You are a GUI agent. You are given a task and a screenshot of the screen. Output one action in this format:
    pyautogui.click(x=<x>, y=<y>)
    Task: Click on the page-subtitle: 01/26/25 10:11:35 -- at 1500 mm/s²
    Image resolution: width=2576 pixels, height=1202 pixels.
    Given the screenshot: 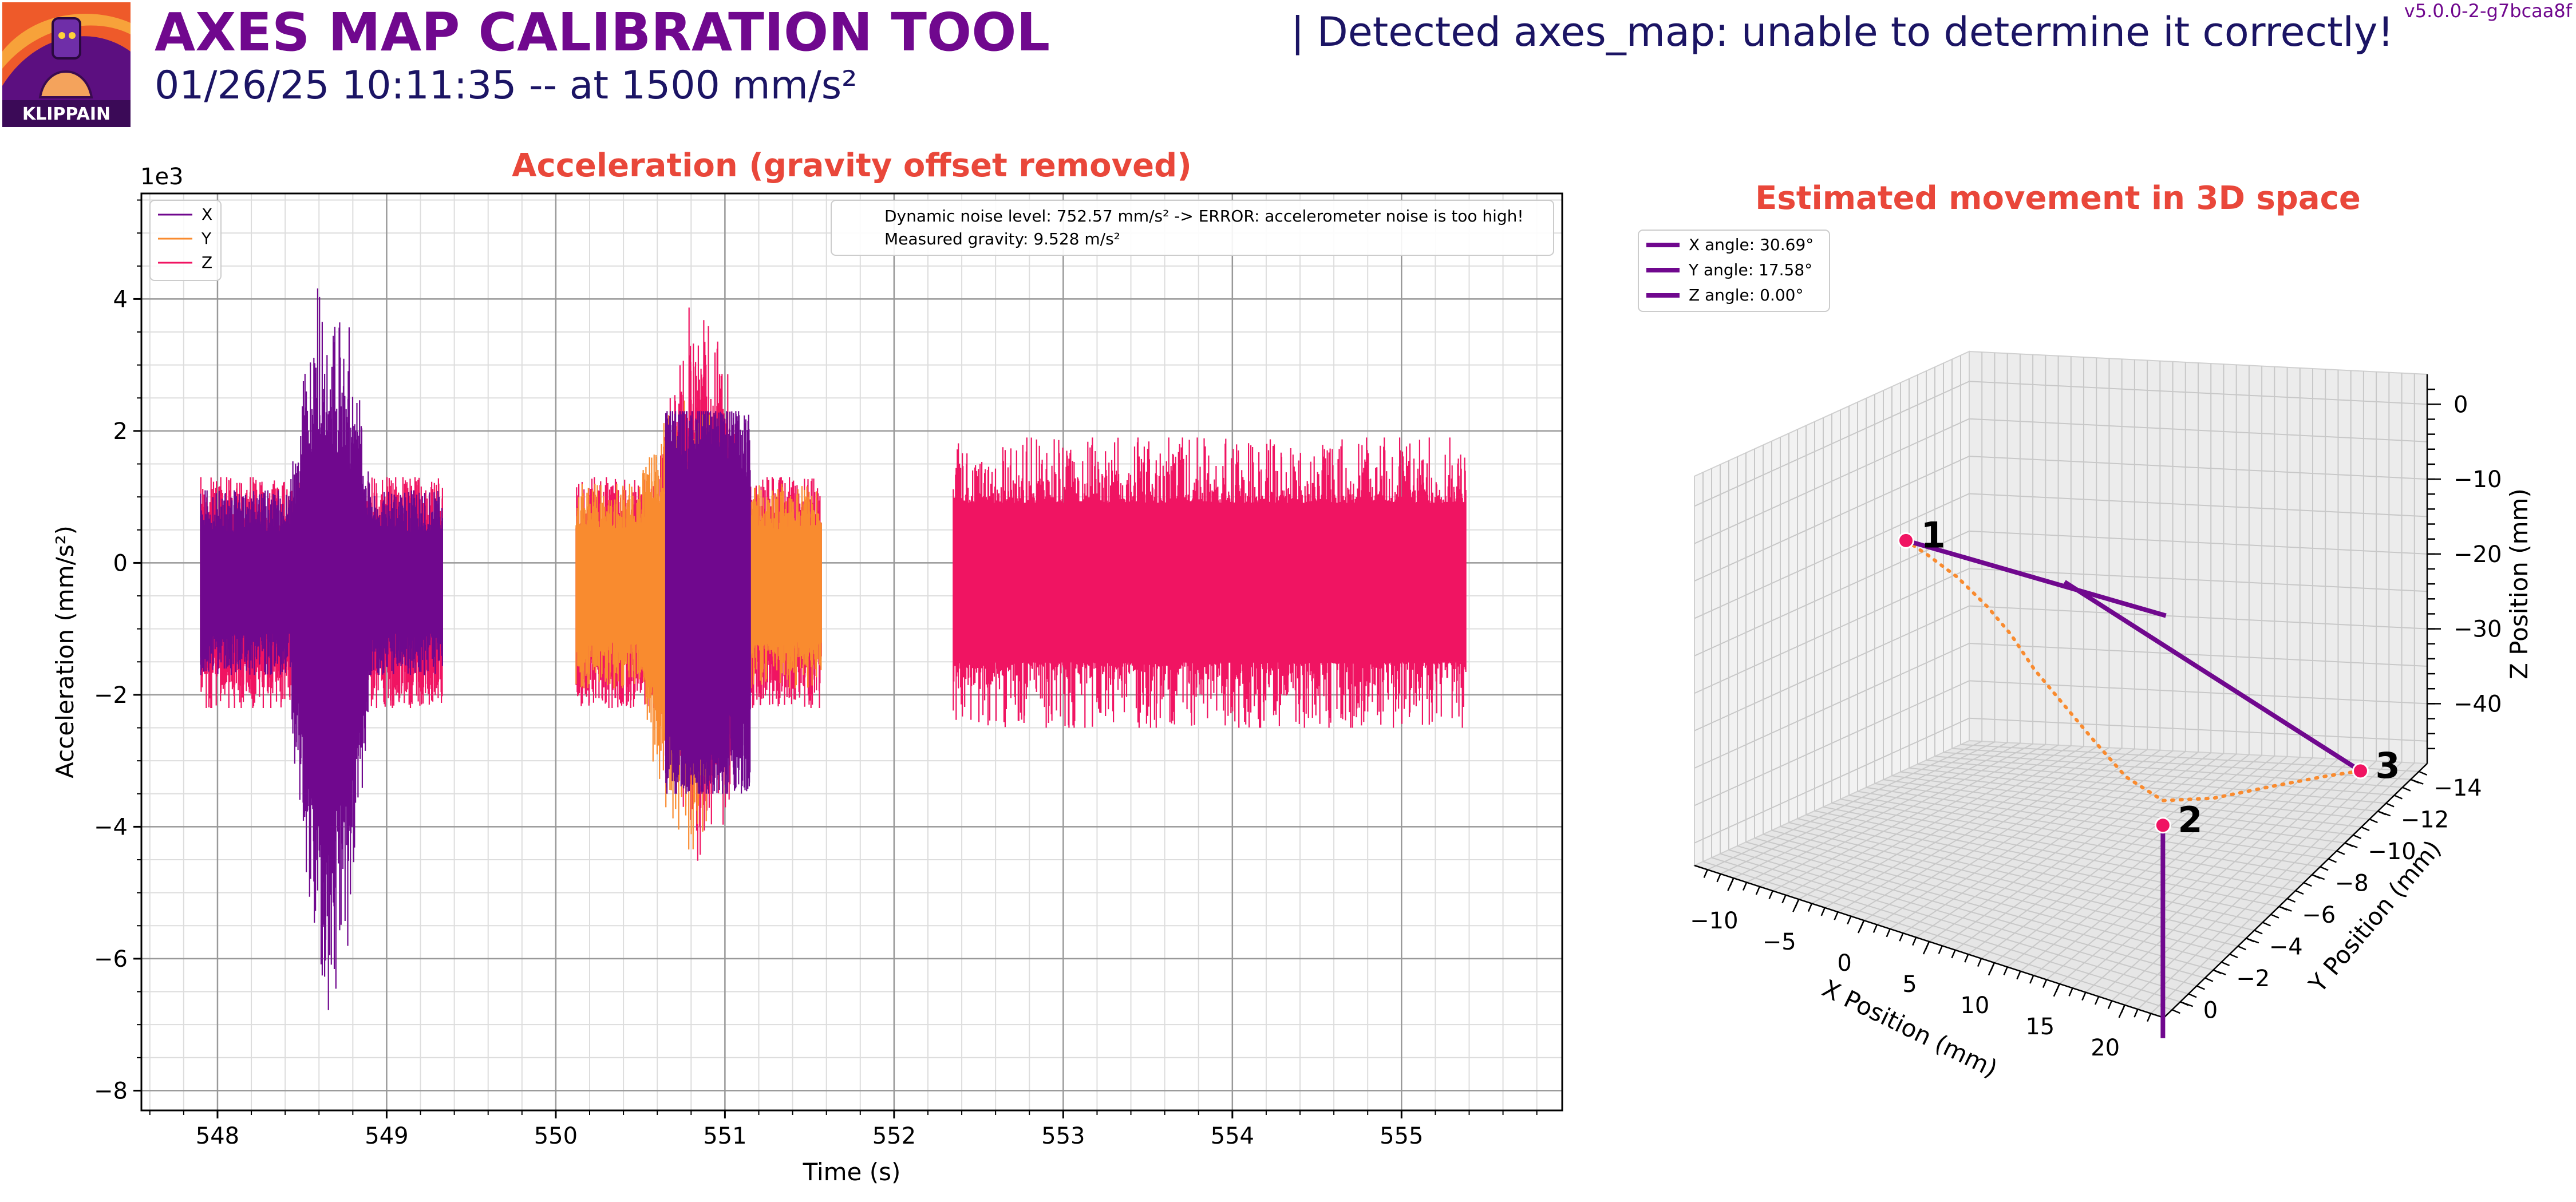 What is the action you would take?
    pyautogui.click(x=506, y=85)
    